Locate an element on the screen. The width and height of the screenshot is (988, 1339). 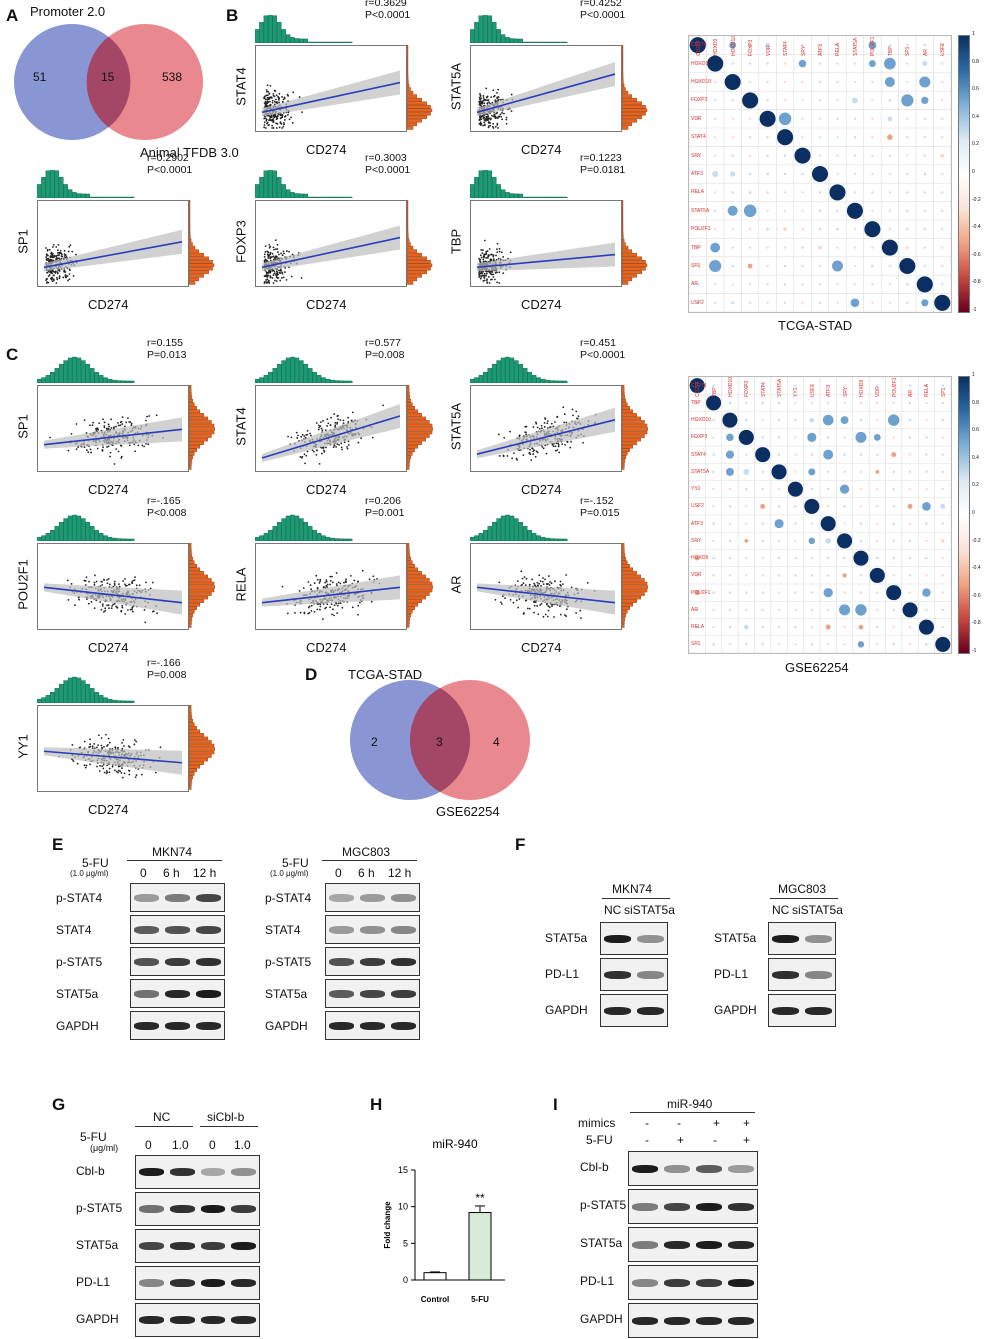
y-histogram-svg-foxp3 is located at coordinates (419, 242).